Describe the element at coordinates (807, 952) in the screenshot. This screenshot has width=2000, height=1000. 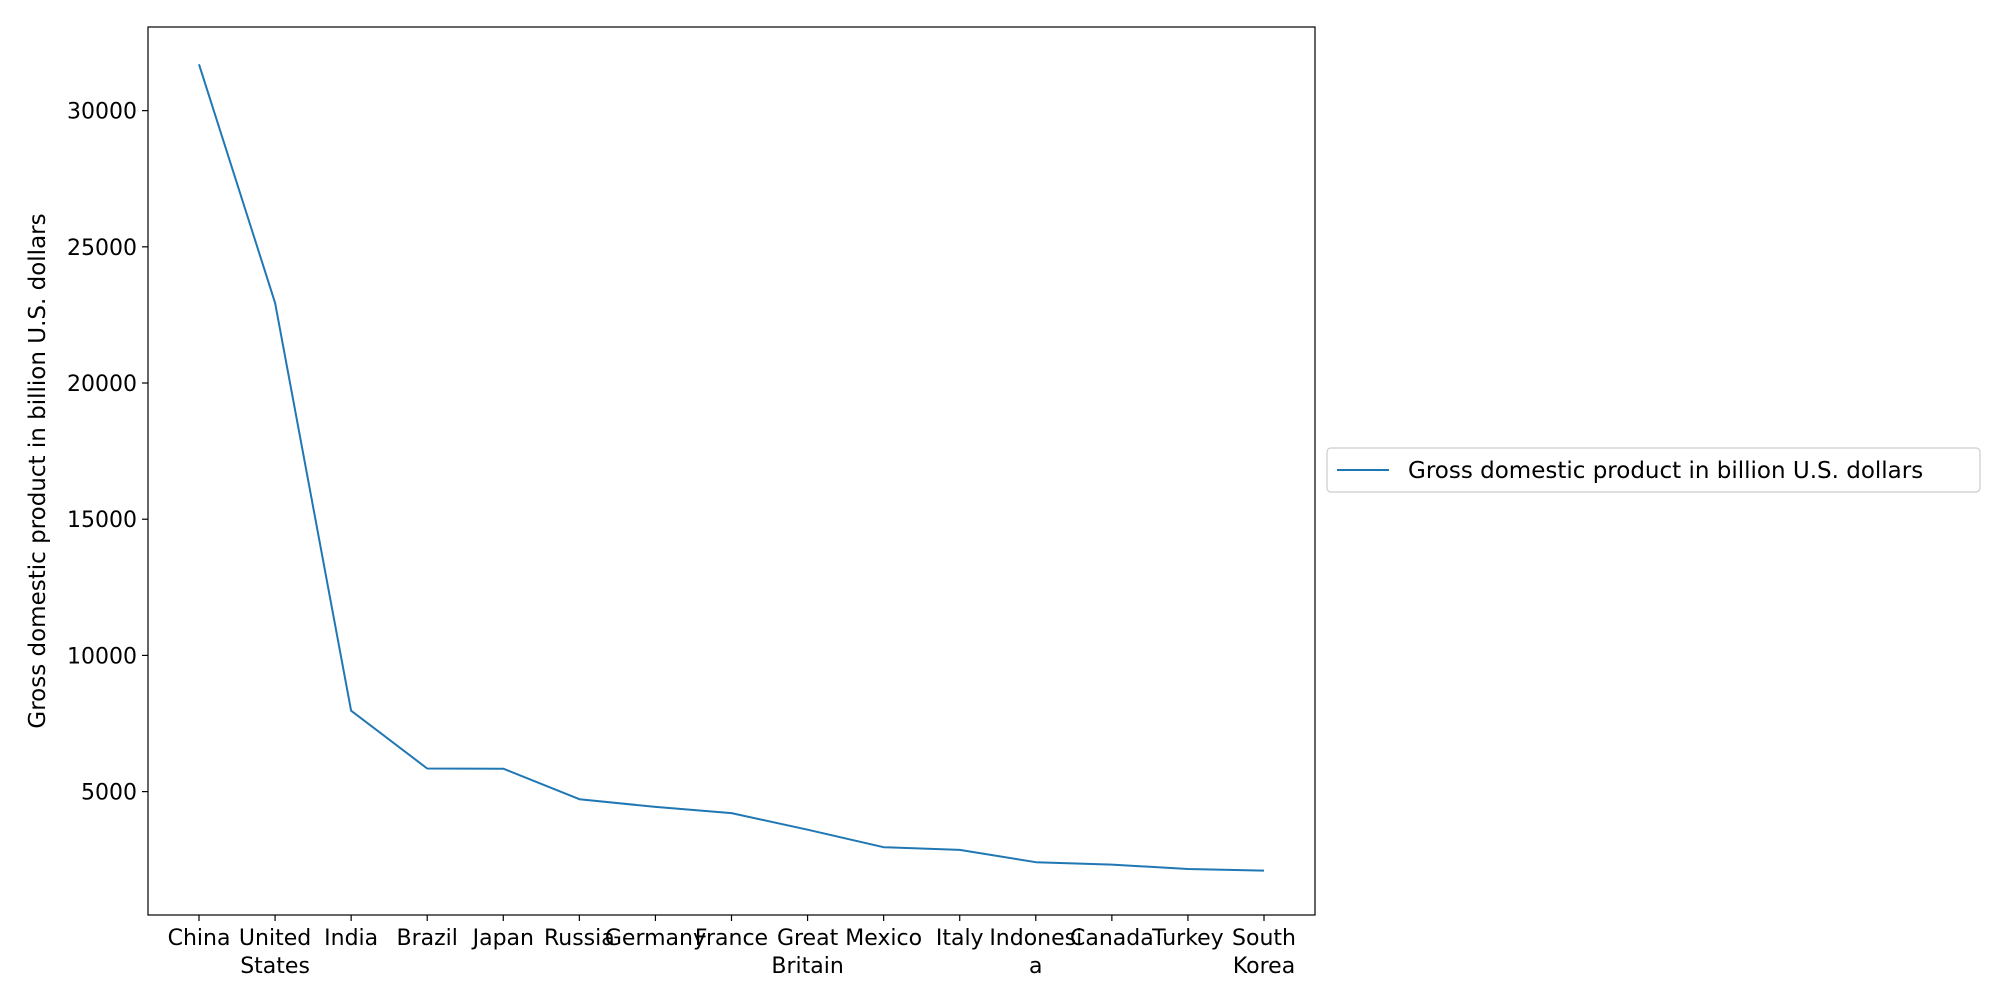
I see `x-tick-label: Great Britain` at that location.